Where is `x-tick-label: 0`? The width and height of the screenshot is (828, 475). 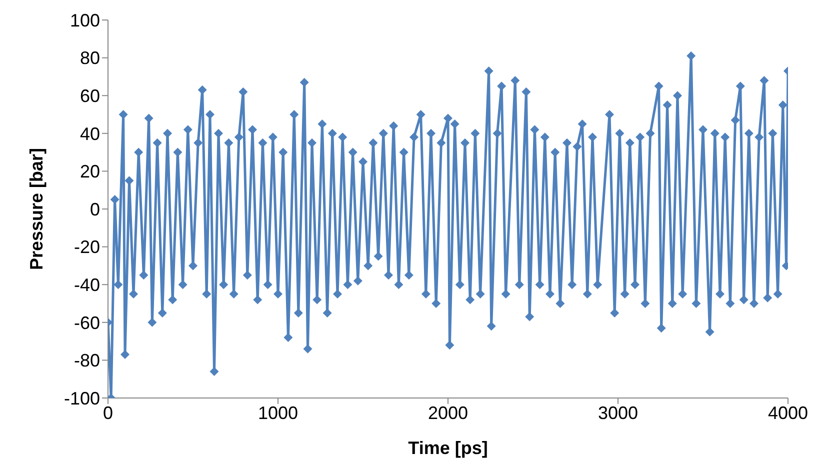
x-tick-label: 0 is located at coordinates (108, 412).